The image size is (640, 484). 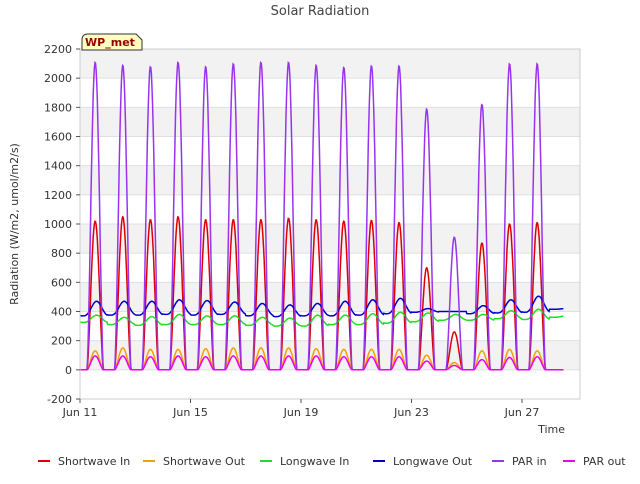 I want to click on y-tick-label: 1200, so click(x=58, y=195).